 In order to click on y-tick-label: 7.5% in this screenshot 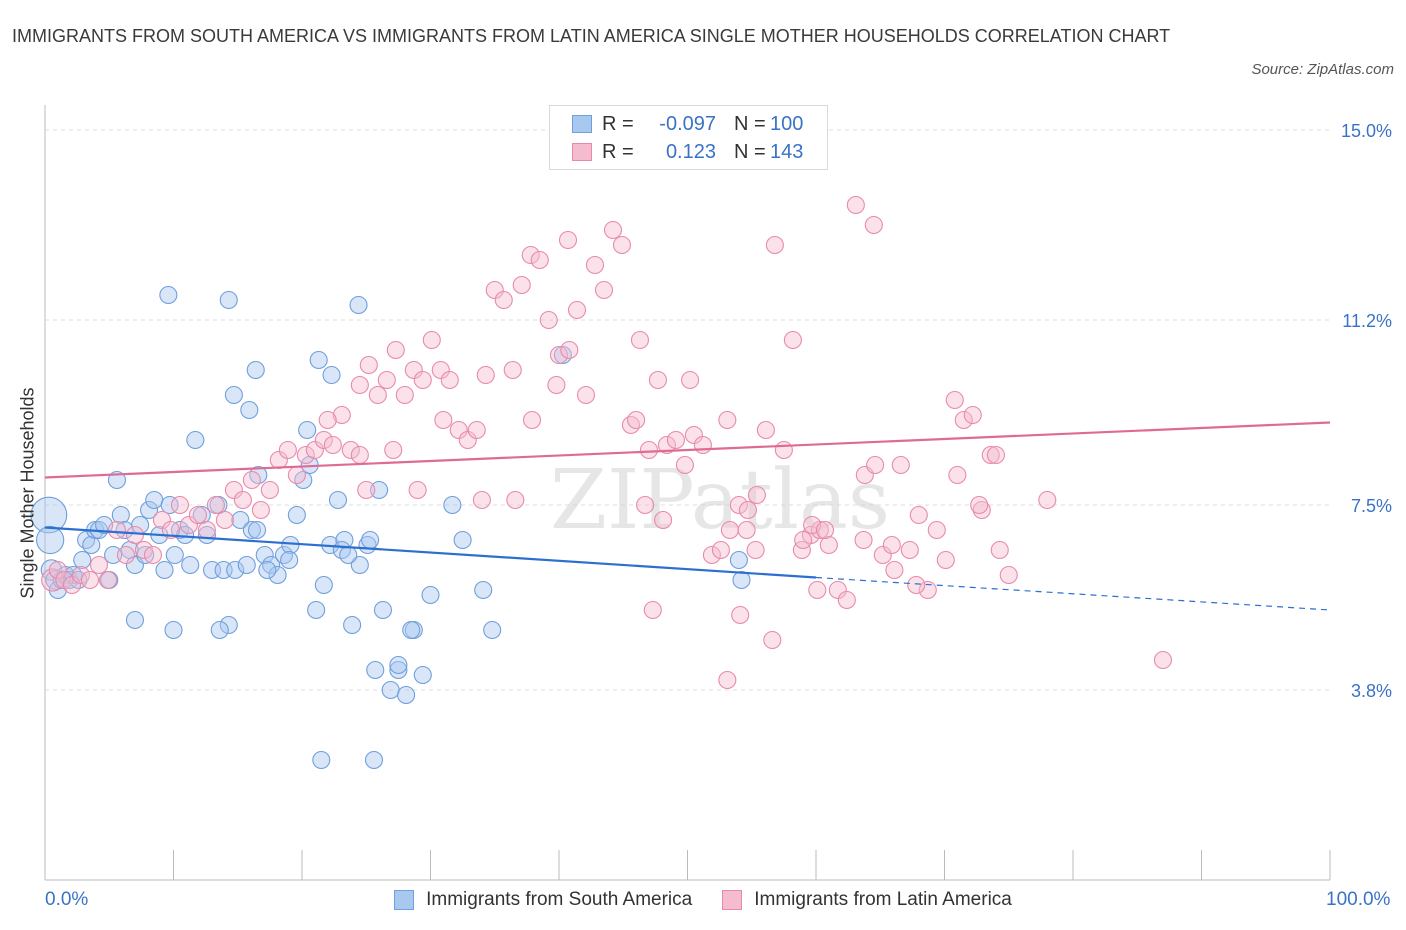, I will do `click(1371, 506)`.